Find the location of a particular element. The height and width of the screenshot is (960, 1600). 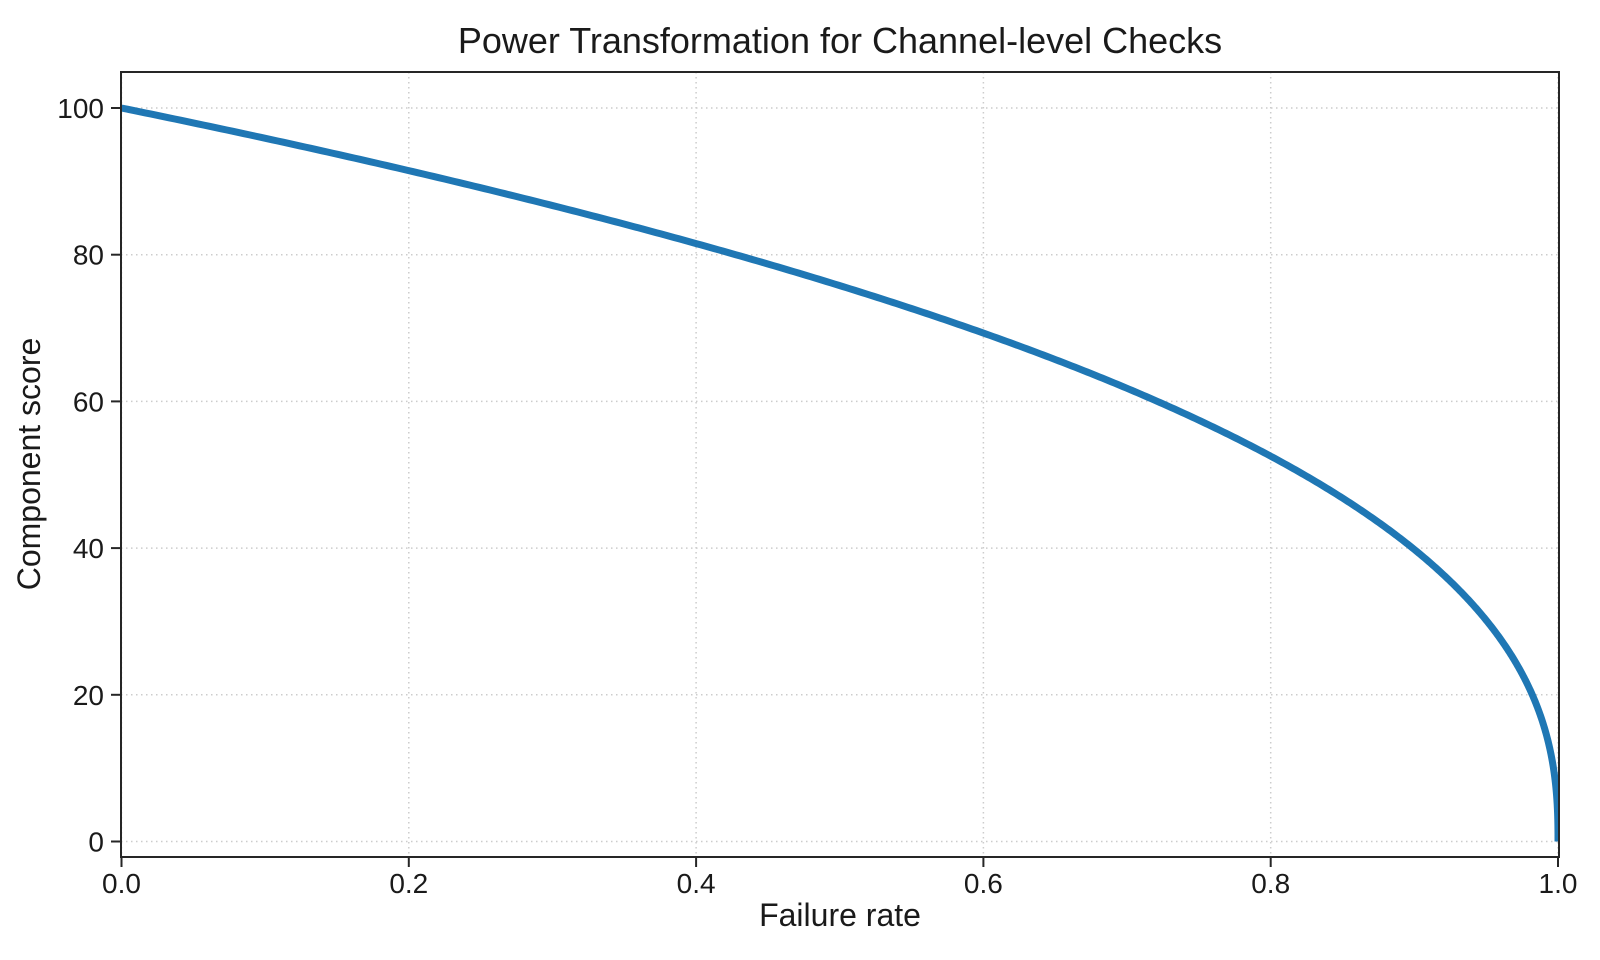

y-tick-label: 20 is located at coordinates (88, 695).